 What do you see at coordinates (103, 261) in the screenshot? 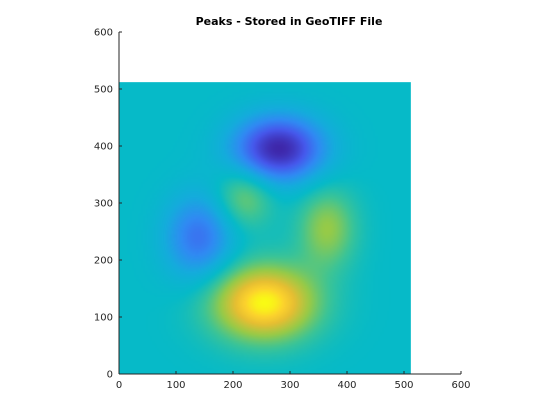
I see `y-tick-label: 200` at bounding box center [103, 261].